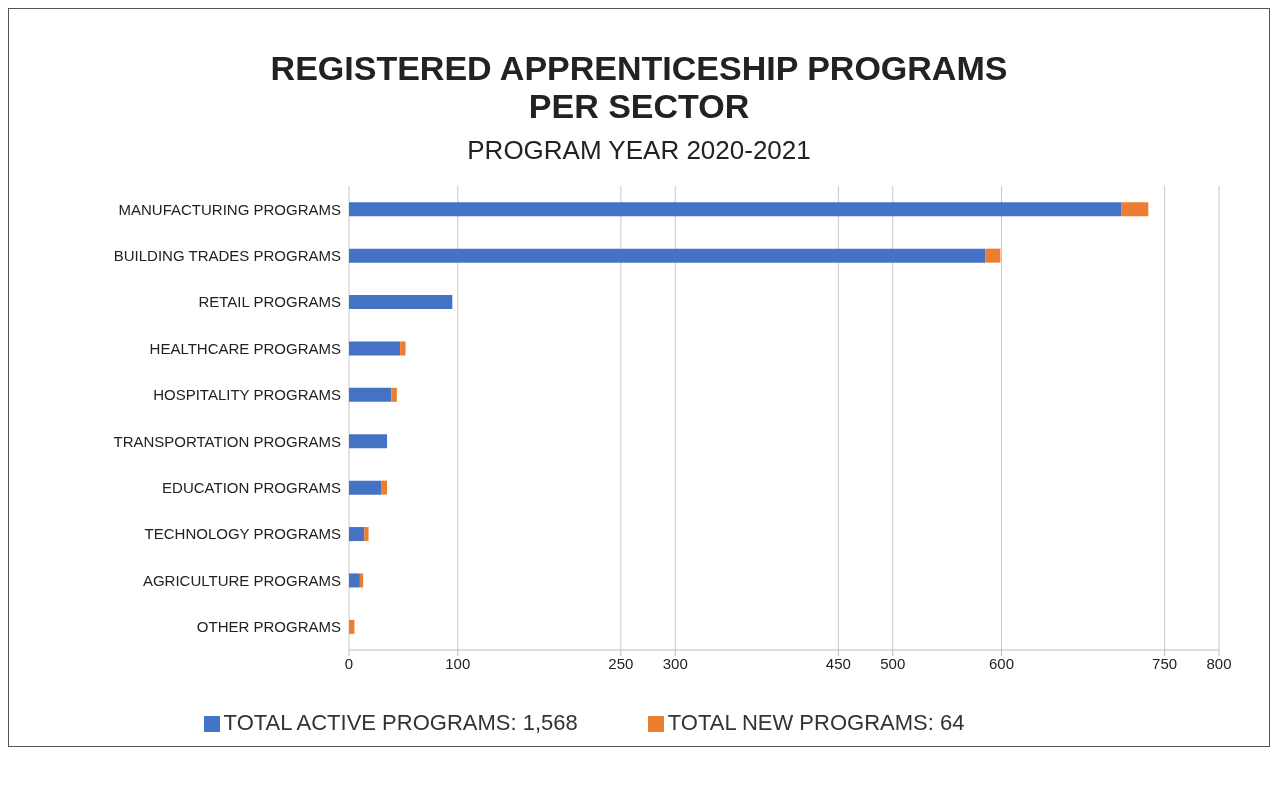  I want to click on legend-label: TOTAL NEW PROGRAMS: 64, so click(816, 722).